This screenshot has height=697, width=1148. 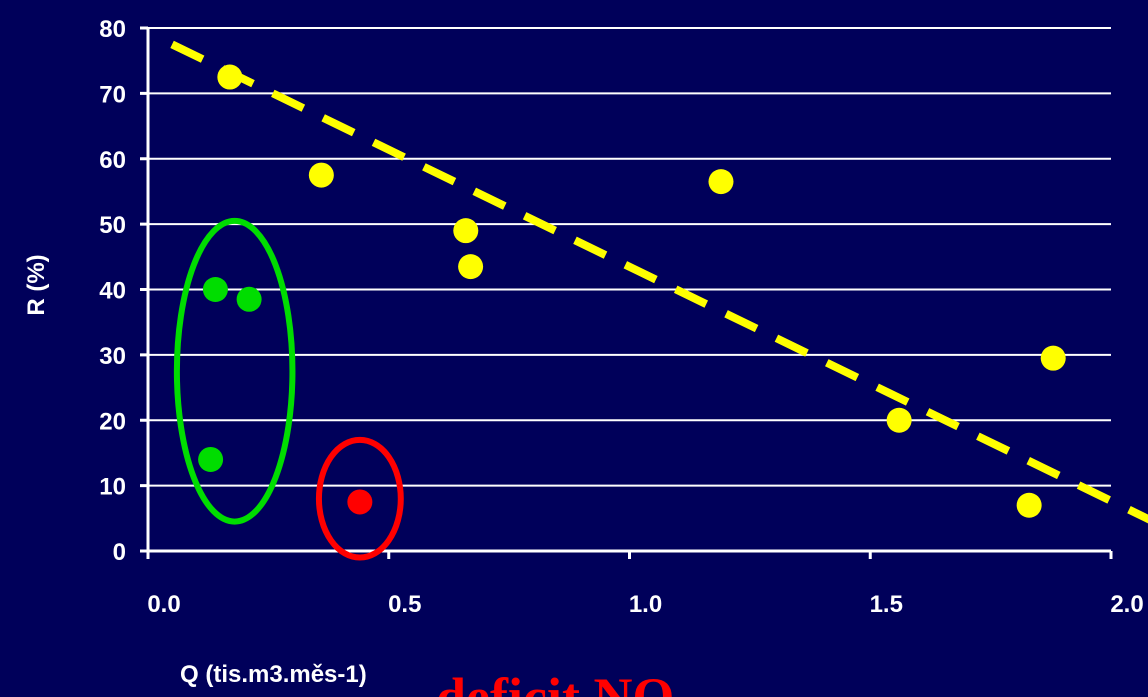 What do you see at coordinates (163, 604) in the screenshot?
I see `x-tick-label-0.0: 0.0` at bounding box center [163, 604].